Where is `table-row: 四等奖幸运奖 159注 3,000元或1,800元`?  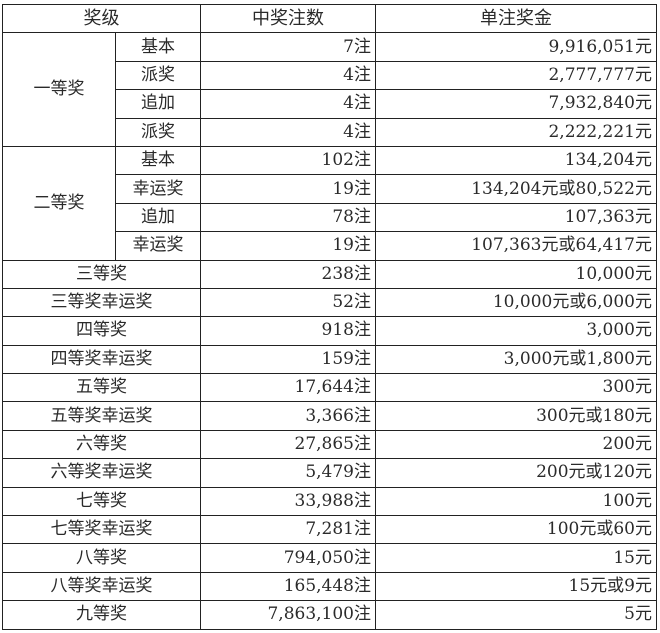 table-row: 四等奖幸运奖 159注 3,000元或1,800元 is located at coordinates (329, 359).